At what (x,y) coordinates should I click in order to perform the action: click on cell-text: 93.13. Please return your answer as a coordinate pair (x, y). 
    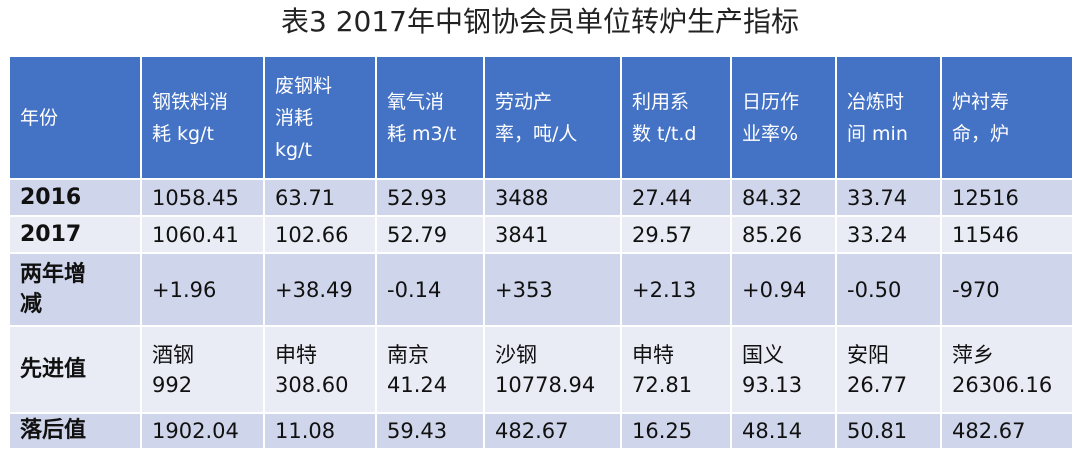
    Looking at the image, I should click on (772, 384).